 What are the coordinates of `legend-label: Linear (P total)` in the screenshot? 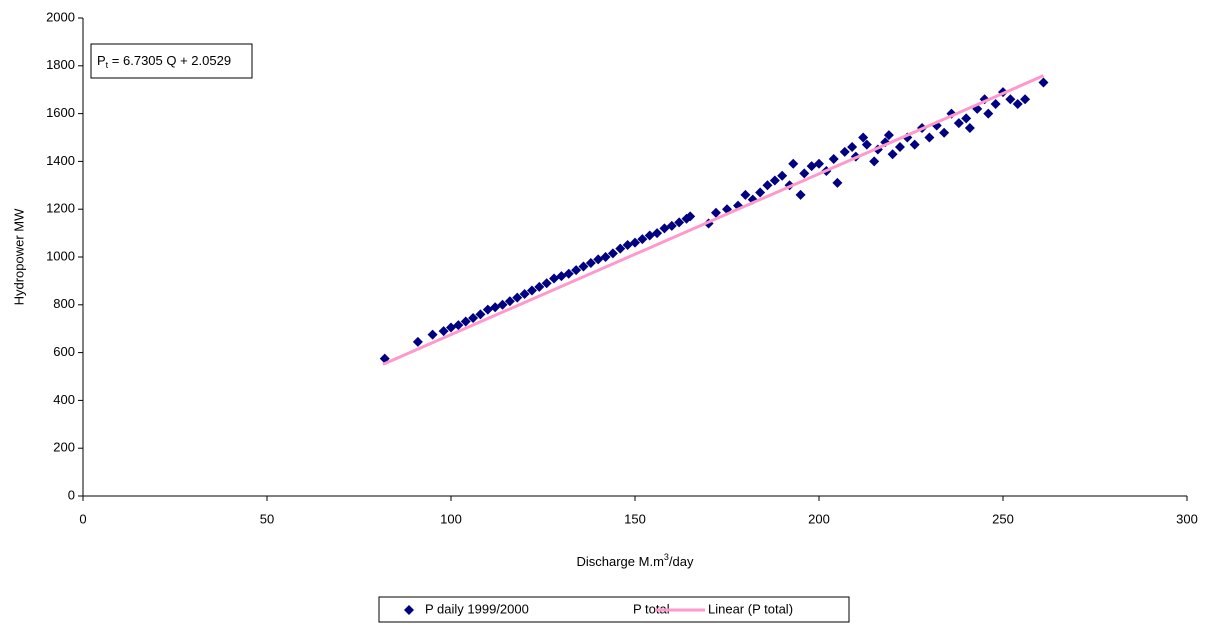 It's located at (750, 608).